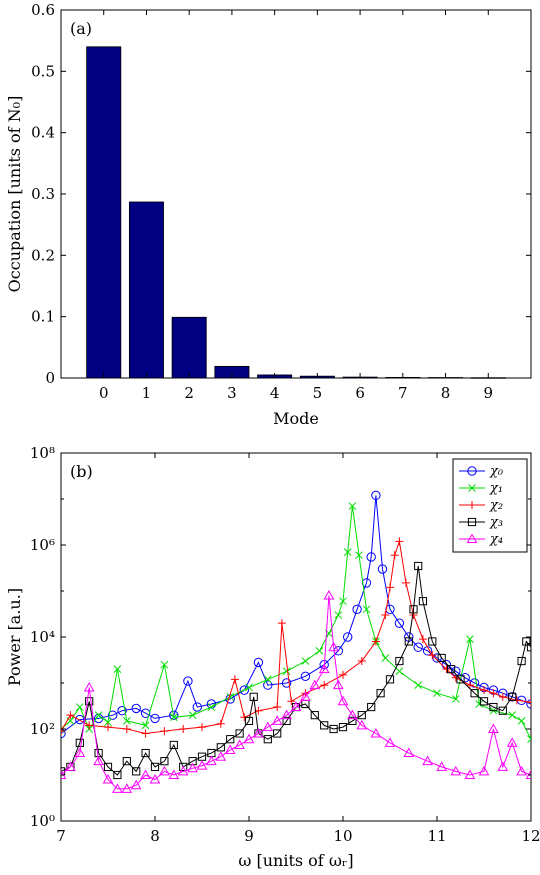  What do you see at coordinates (295, 860) in the screenshot?
I see `x-axis-label-b: ω [units of ωᵣ]` at bounding box center [295, 860].